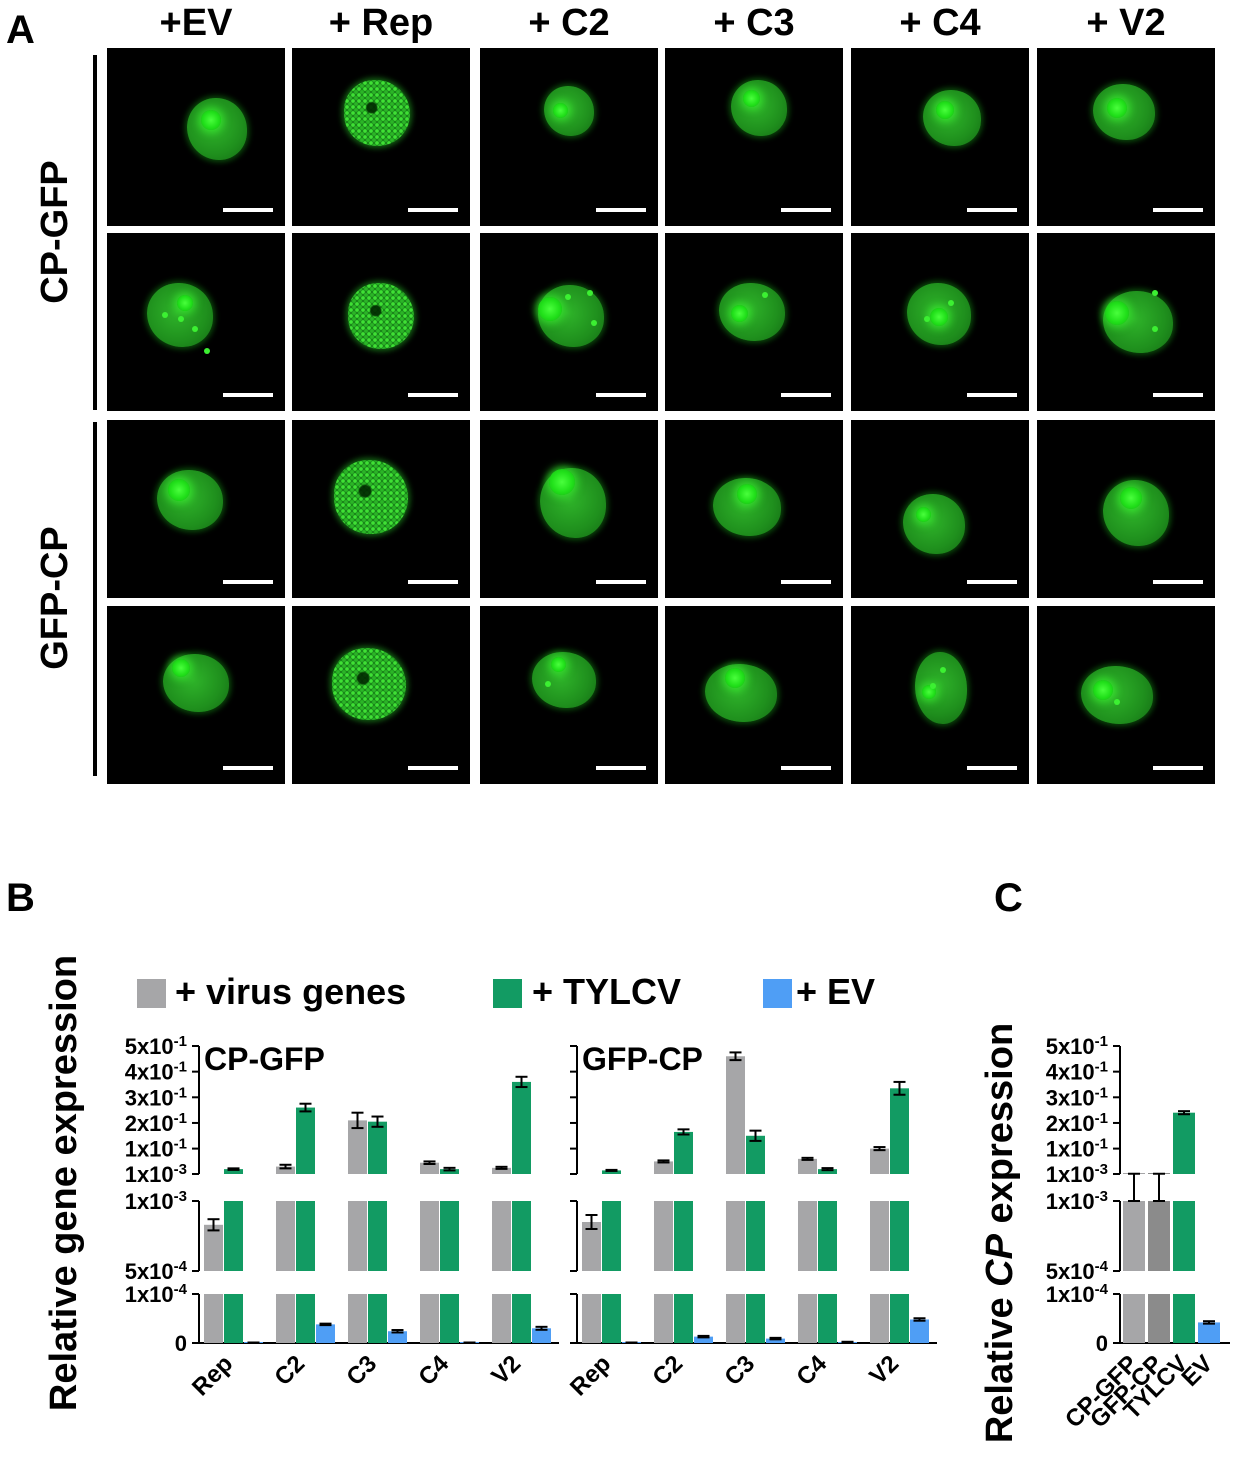 This screenshot has height=1459, width=1256. I want to click on chart-b0-tick-label: 5x10⁻¹, so click(156, 1046).